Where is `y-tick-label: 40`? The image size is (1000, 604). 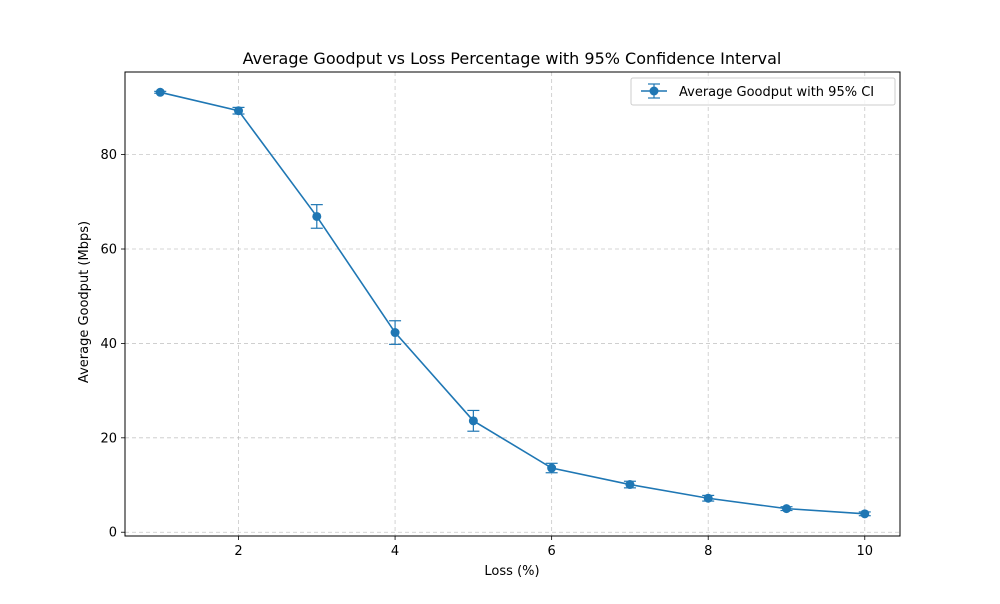 y-tick-label: 40 is located at coordinates (108, 344).